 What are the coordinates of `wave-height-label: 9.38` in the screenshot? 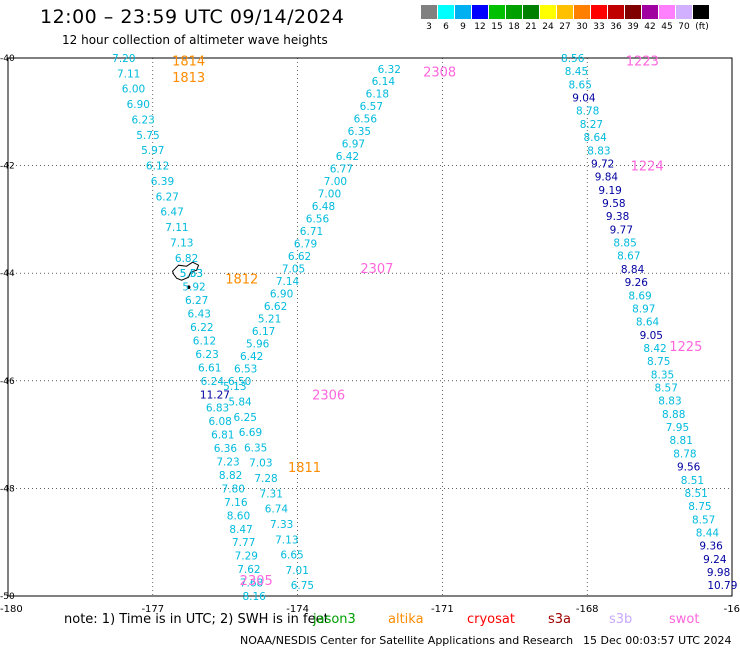 It's located at (617, 217).